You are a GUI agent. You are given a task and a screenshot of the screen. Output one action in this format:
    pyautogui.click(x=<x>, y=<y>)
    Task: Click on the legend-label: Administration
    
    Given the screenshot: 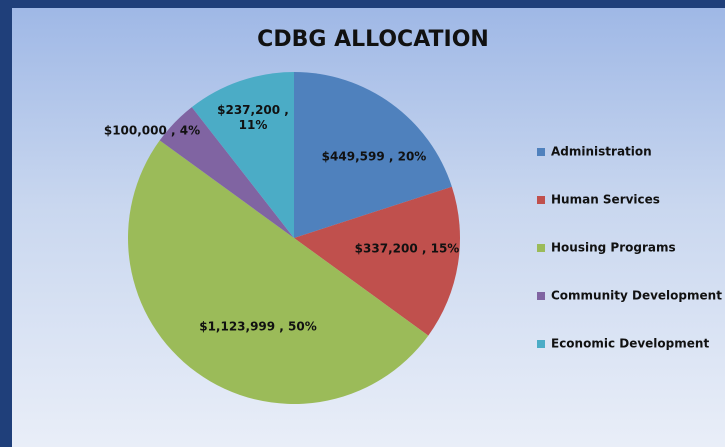 What is the action you would take?
    pyautogui.click(x=601, y=152)
    